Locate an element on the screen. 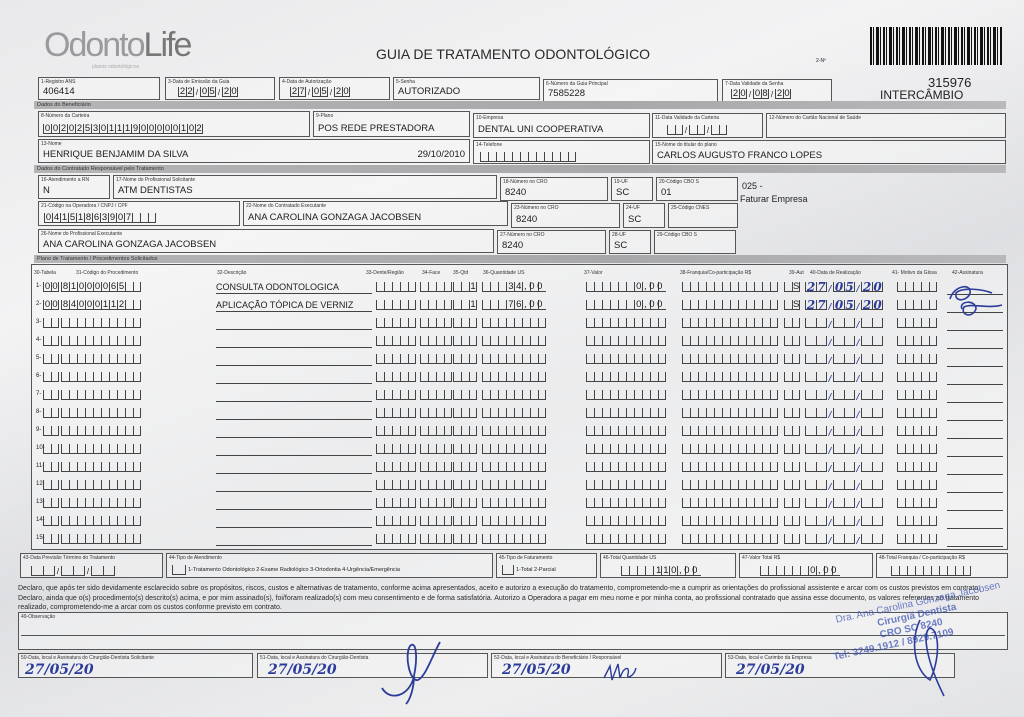 The image size is (1024, 717). field-uf-28: 28-UF SC is located at coordinates (630, 242).